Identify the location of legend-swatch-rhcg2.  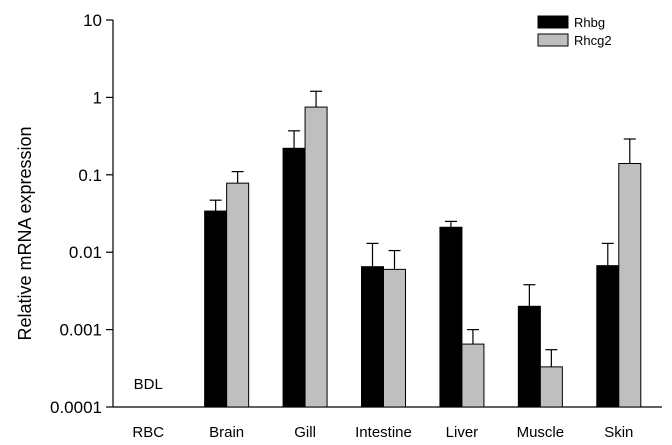
(553, 40).